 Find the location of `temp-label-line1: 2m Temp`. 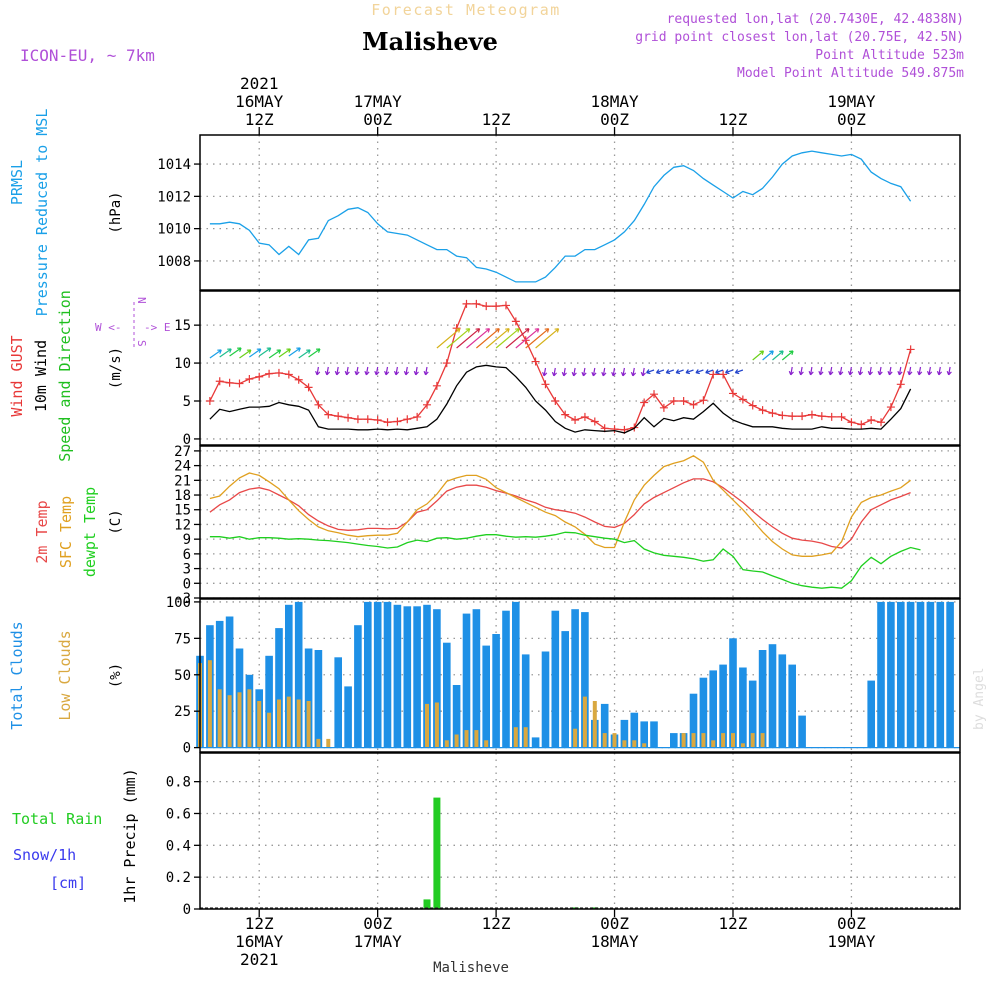

temp-label-line1: 2m Temp is located at coordinates (42, 531).